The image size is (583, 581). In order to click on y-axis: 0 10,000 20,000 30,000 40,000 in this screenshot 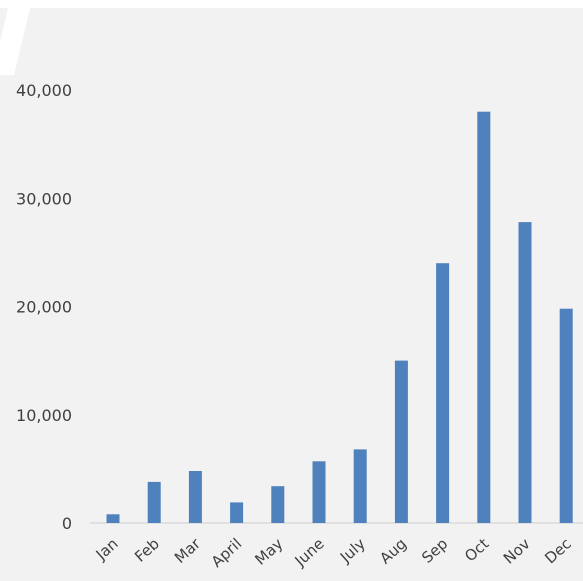, I will do `click(44, 307)`.